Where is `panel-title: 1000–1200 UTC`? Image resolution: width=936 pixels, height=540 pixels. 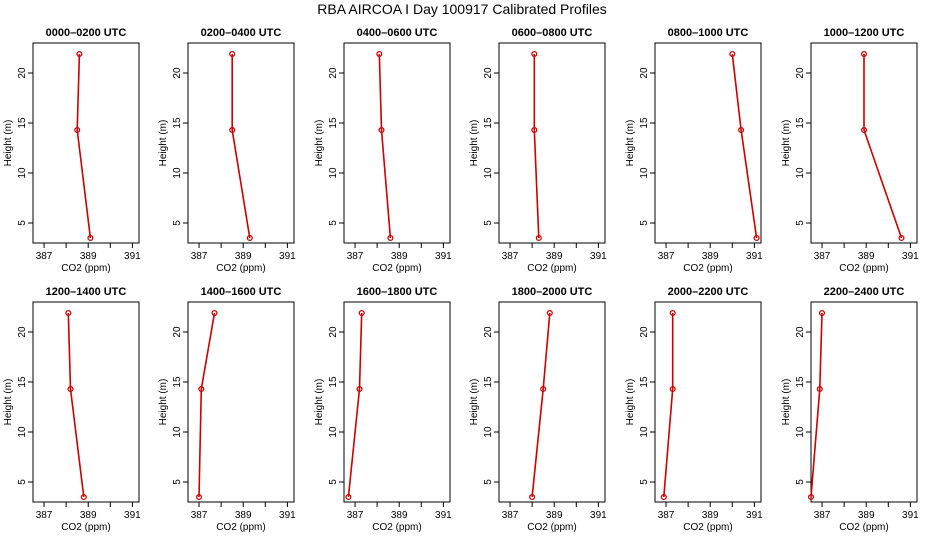 panel-title: 1000–1200 UTC is located at coordinates (864, 33).